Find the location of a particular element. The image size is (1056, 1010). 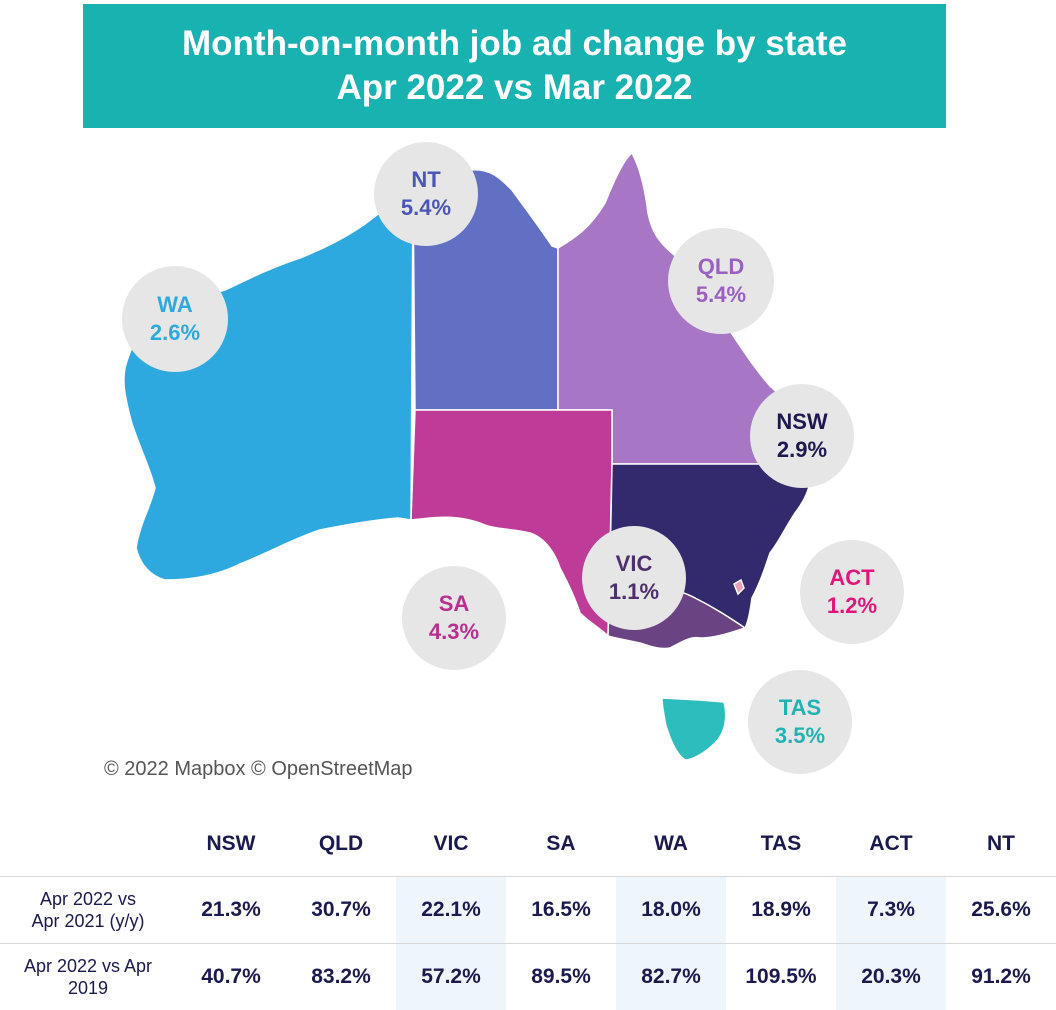

vic-value-label: 1.1% is located at coordinates (634, 592).